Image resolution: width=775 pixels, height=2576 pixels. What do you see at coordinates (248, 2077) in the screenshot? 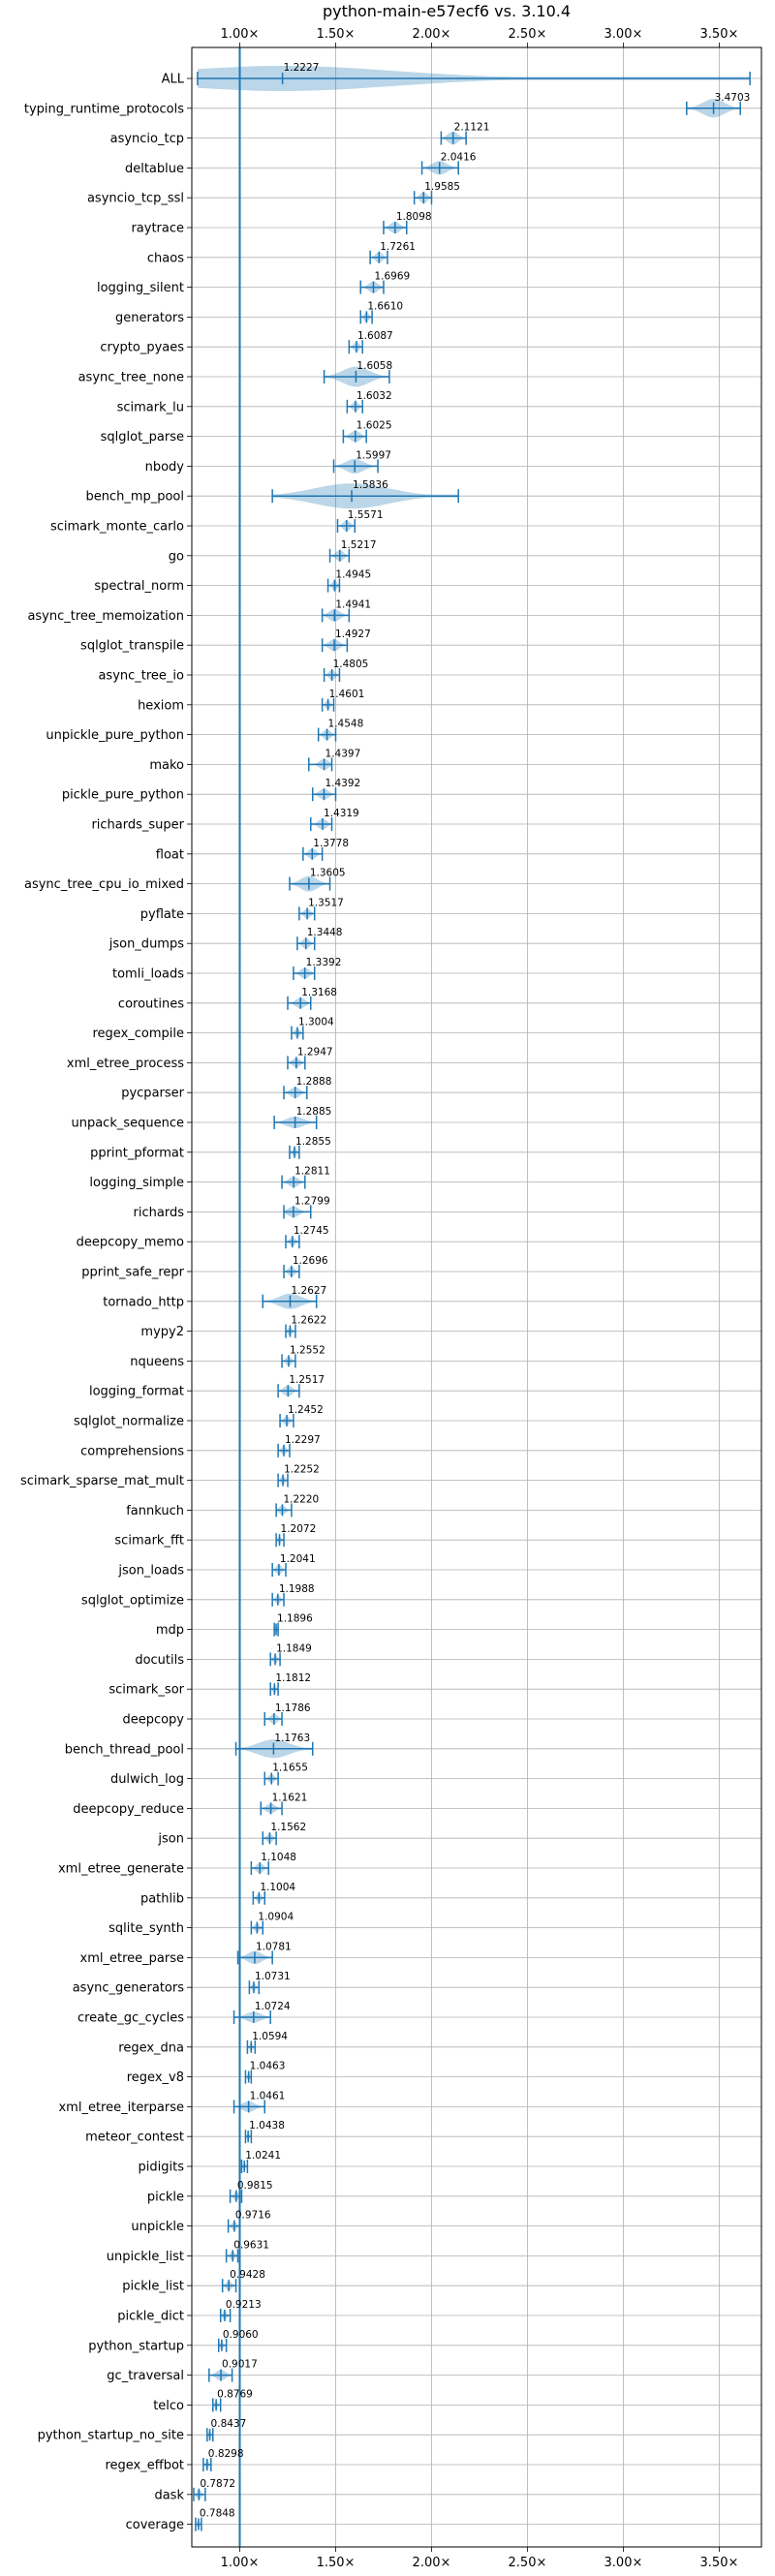
I see `violin-regex_v8` at bounding box center [248, 2077].